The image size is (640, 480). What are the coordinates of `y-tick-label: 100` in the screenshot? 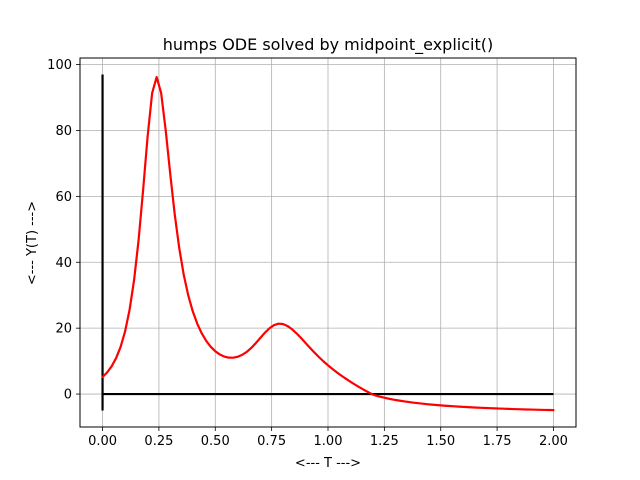 It's located at (59, 65).